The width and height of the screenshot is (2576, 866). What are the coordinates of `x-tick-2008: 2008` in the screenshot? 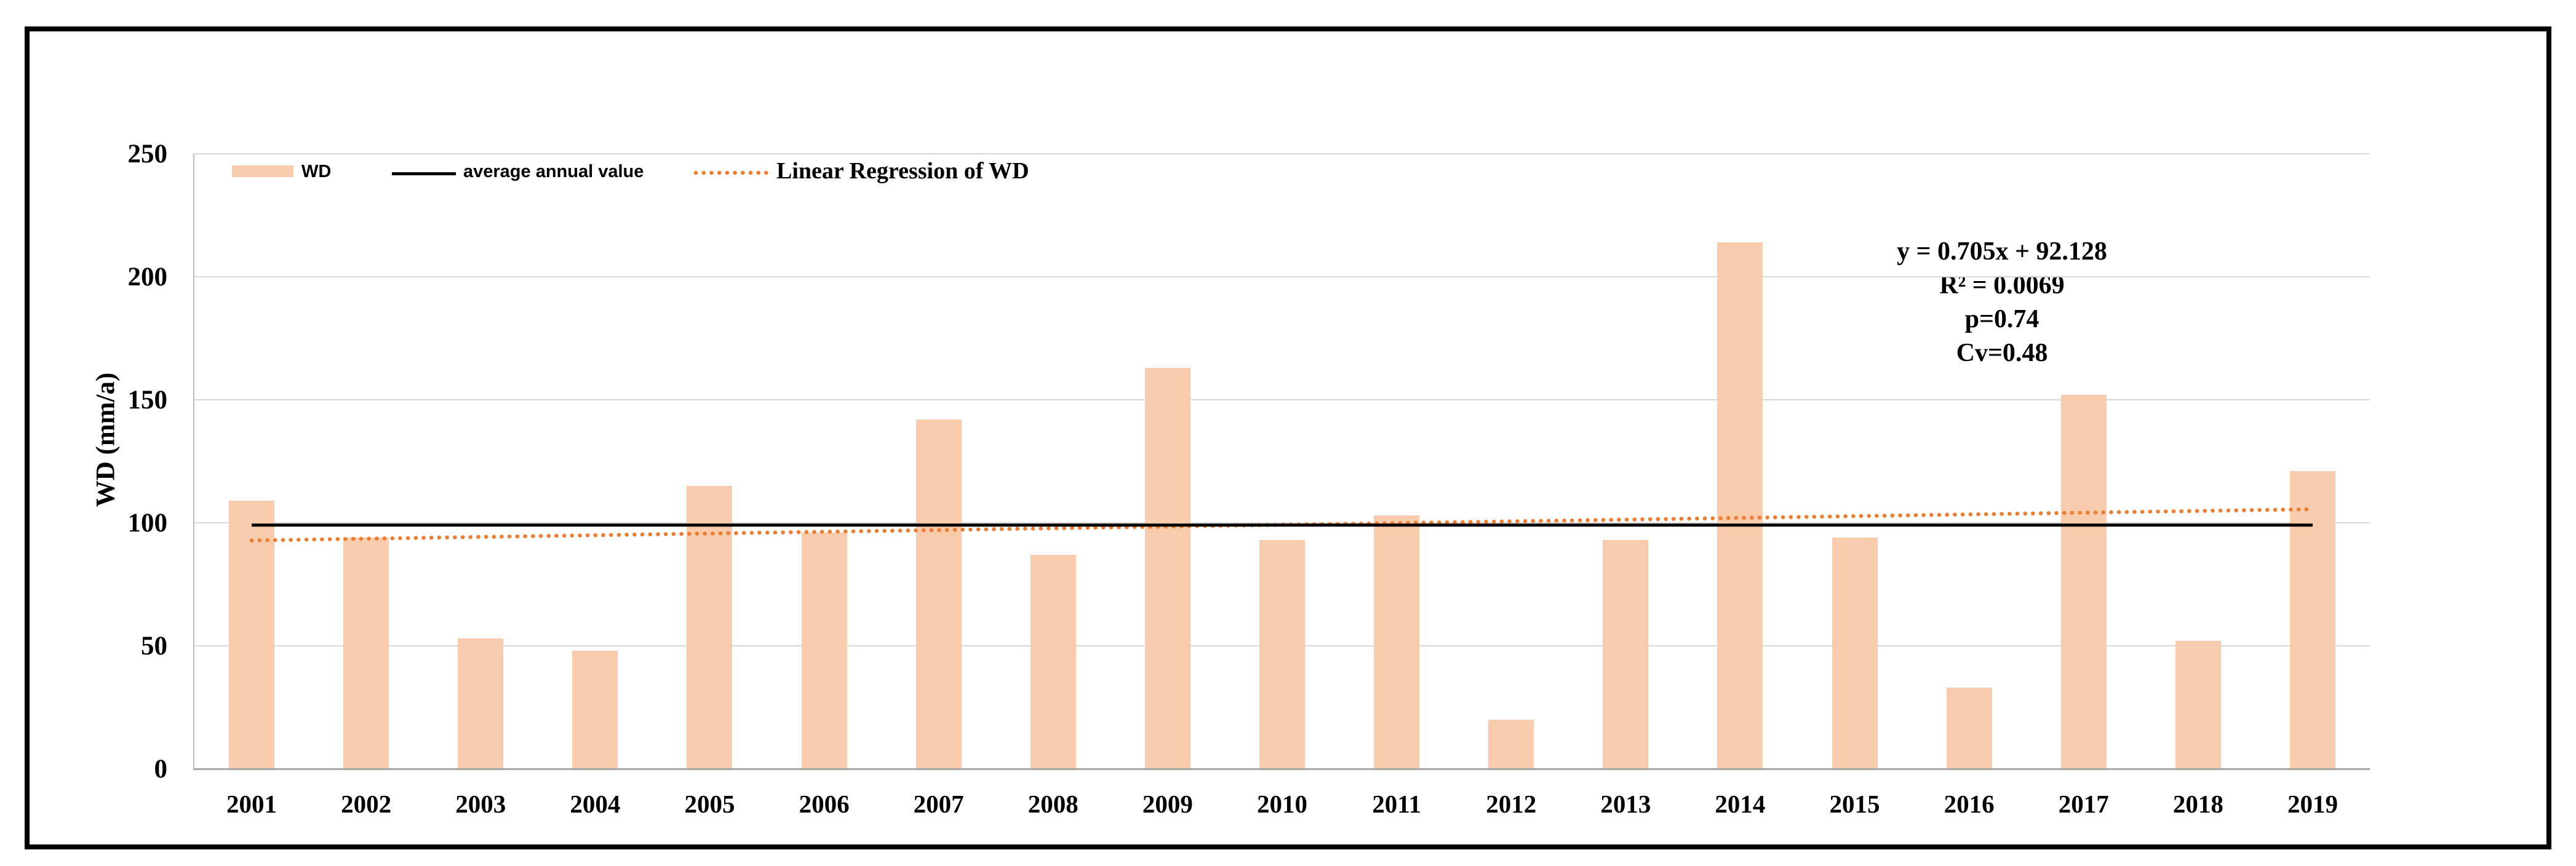 It's located at (1053, 804).